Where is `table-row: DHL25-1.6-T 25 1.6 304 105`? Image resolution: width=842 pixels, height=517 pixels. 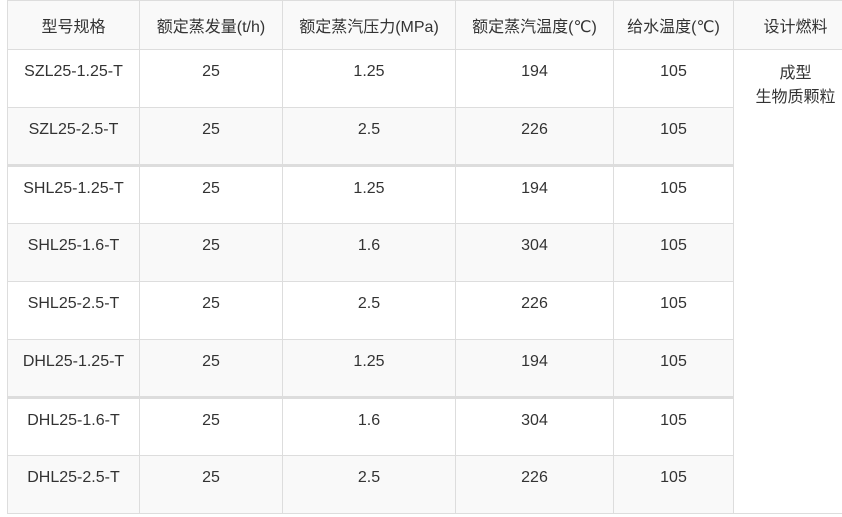
table-row: DHL25-1.6-T 25 1.6 304 105 is located at coordinates (424, 426).